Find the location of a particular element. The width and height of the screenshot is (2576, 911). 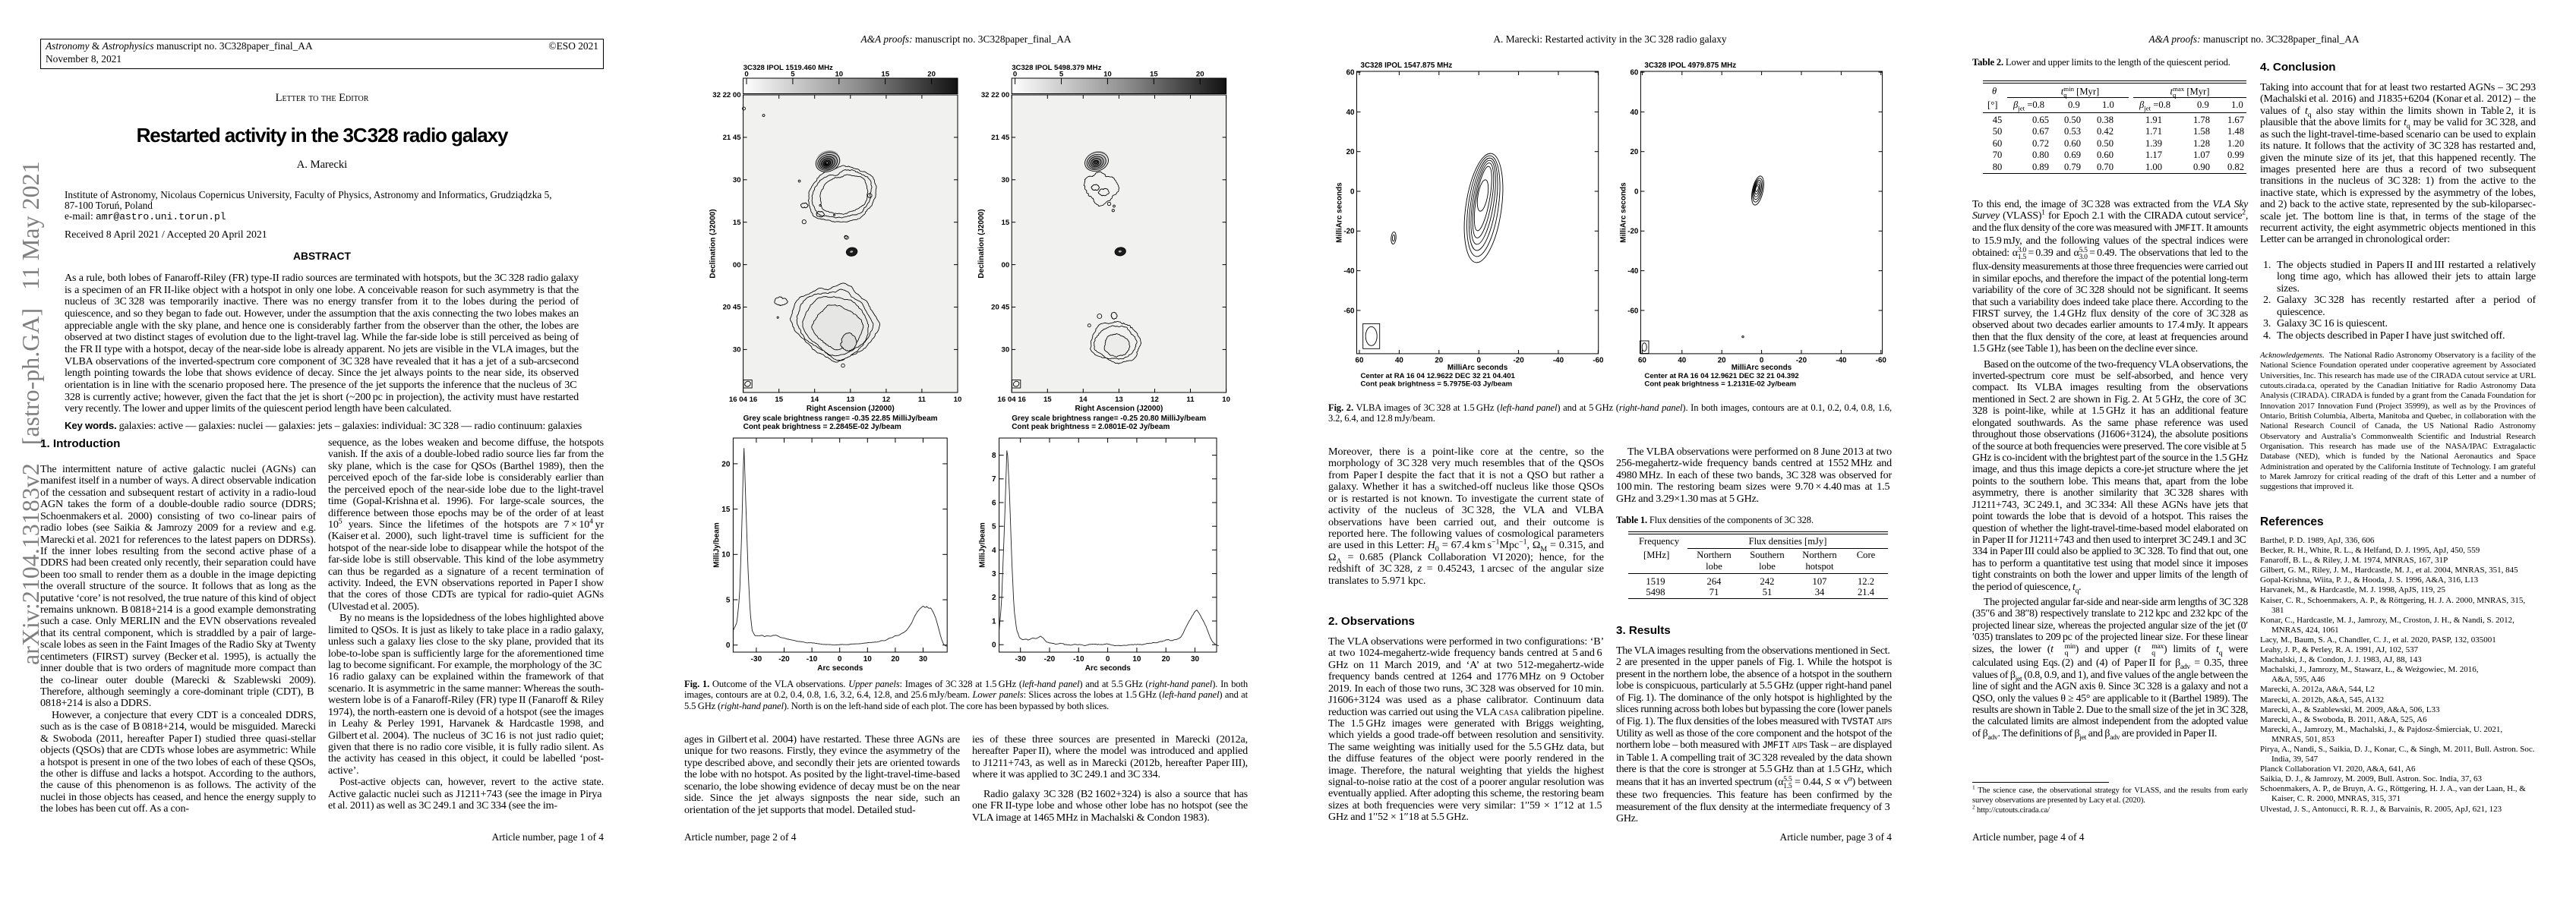

svg-text: 2 is located at coordinates (994, 598).